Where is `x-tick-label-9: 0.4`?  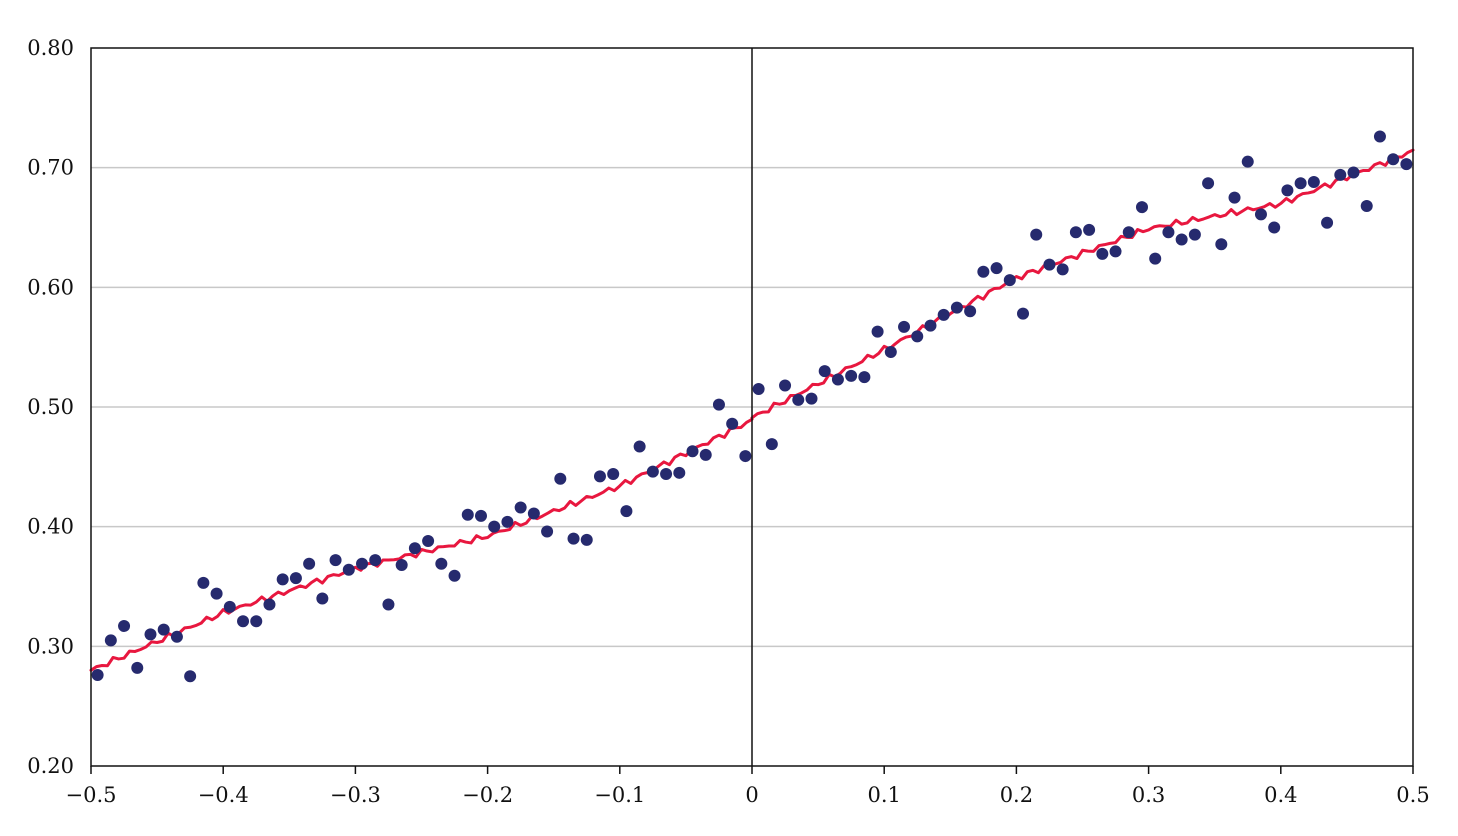
x-tick-label-9: 0.4 is located at coordinates (1280, 795).